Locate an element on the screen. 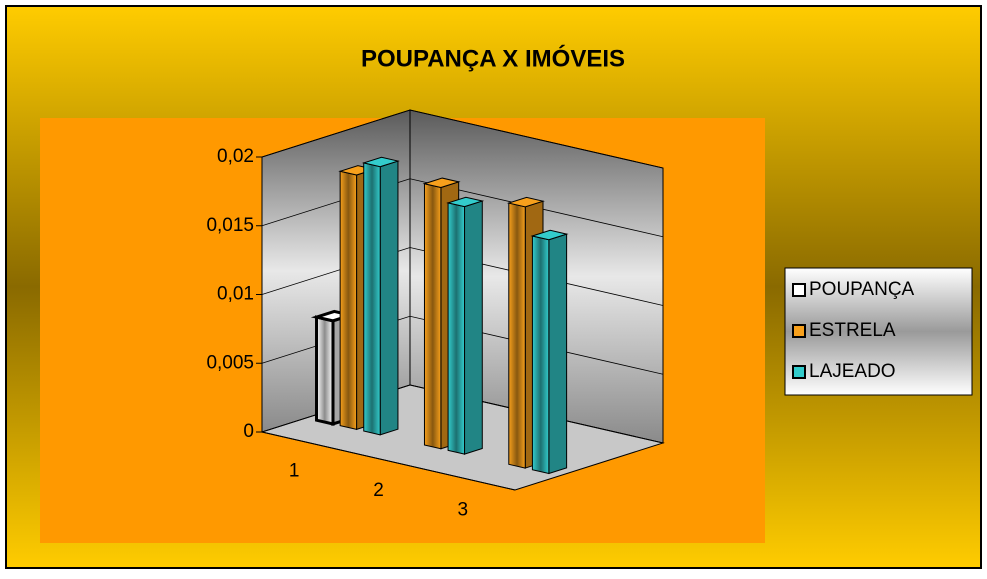 The width and height of the screenshot is (987, 579). legend is located at coordinates (878, 331).